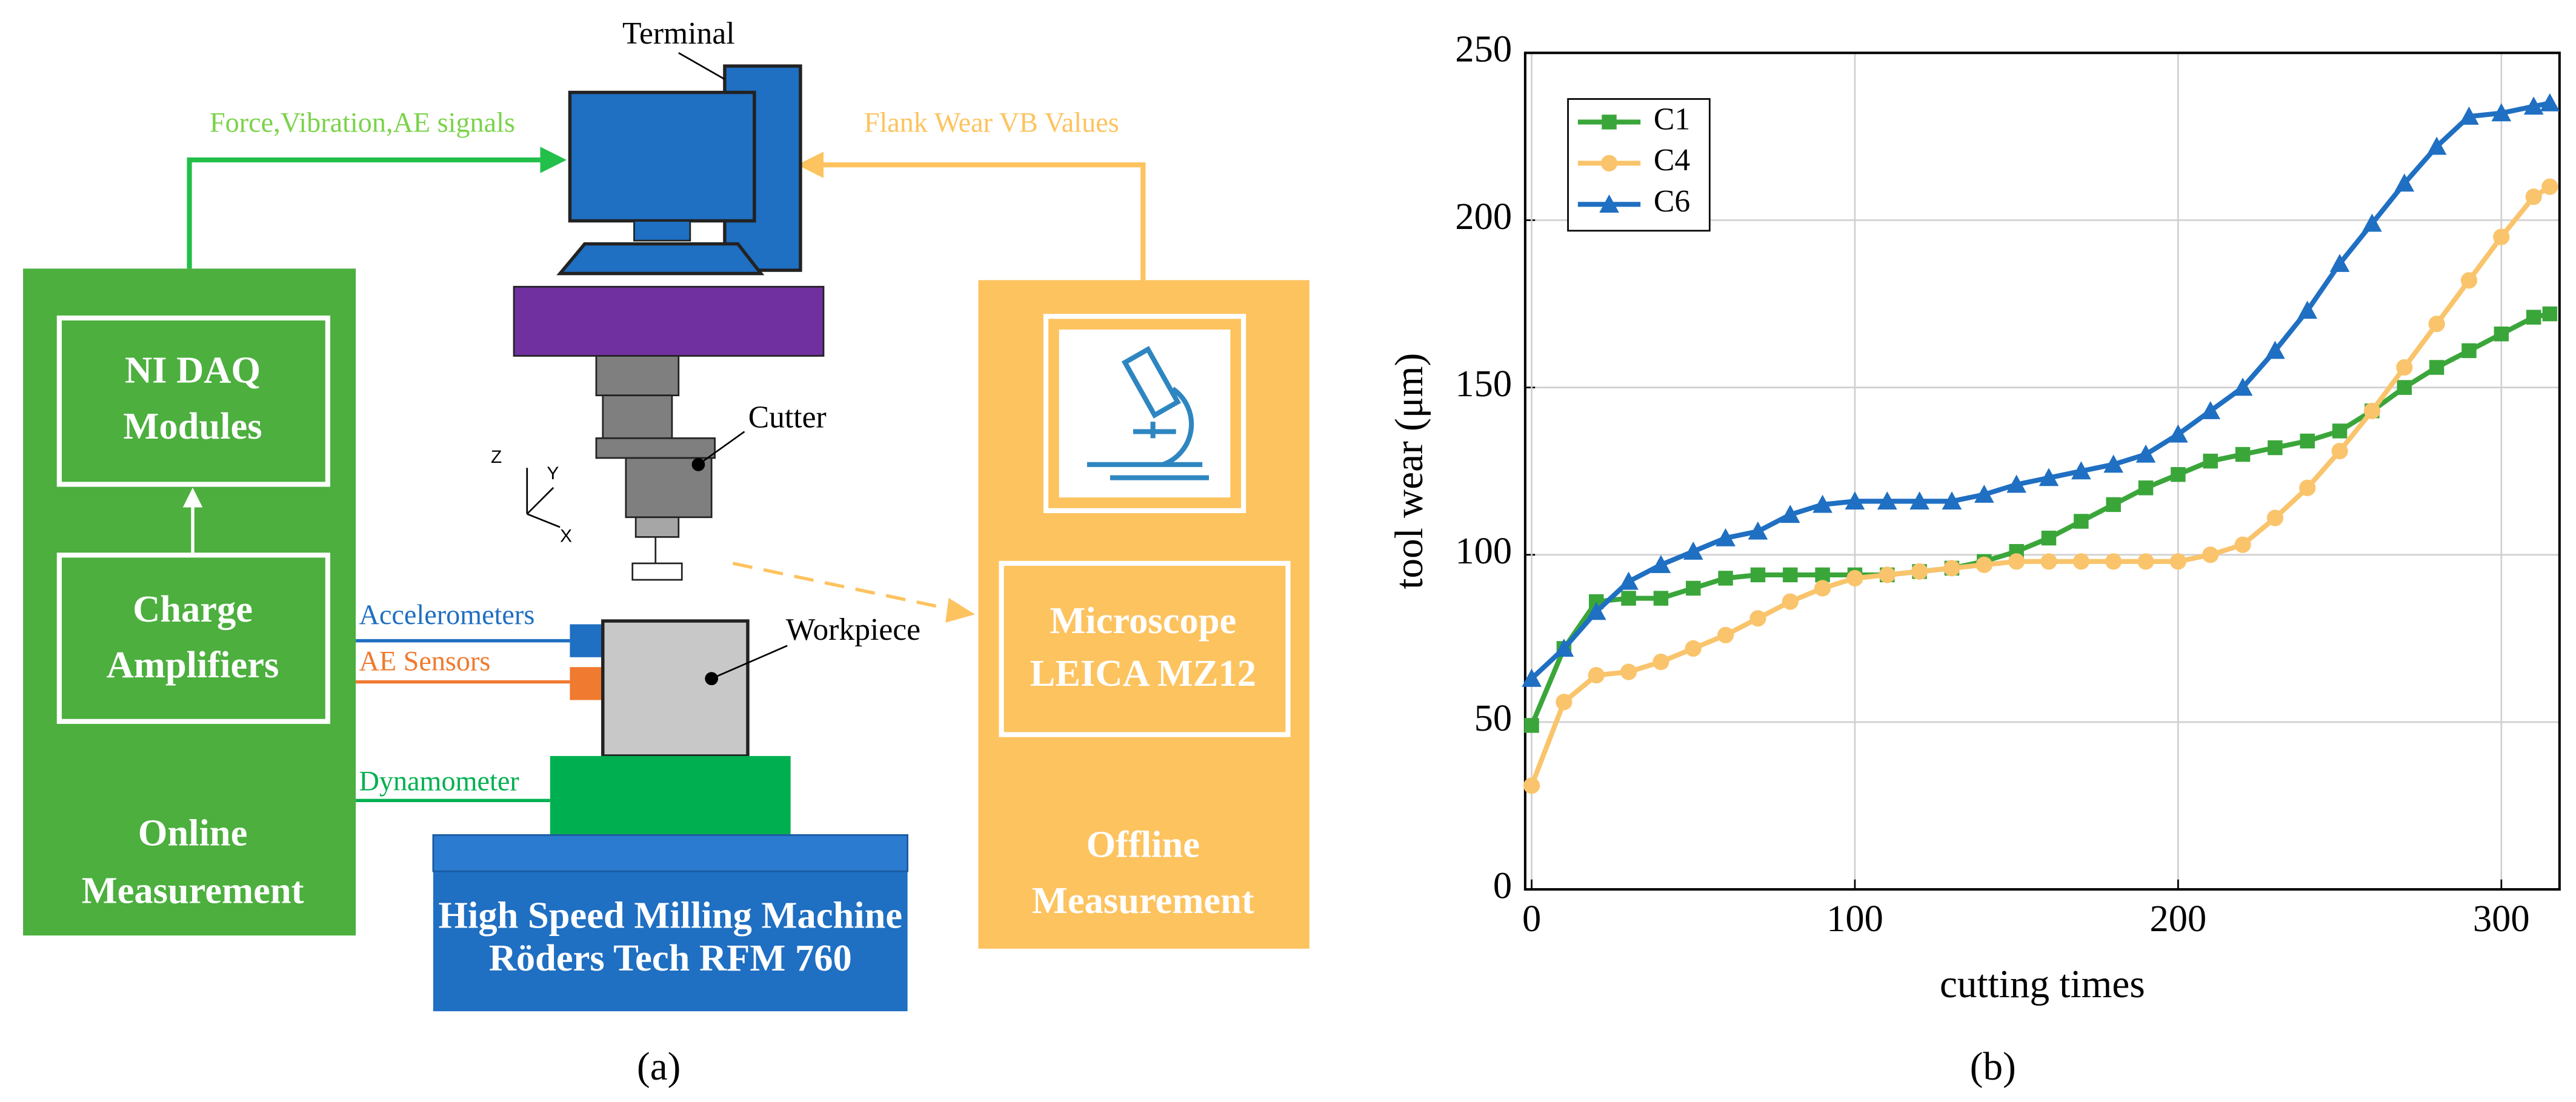 The width and height of the screenshot is (2576, 1102). Describe the element at coordinates (496, 457) in the screenshot. I see `axis-letter: Z` at that location.